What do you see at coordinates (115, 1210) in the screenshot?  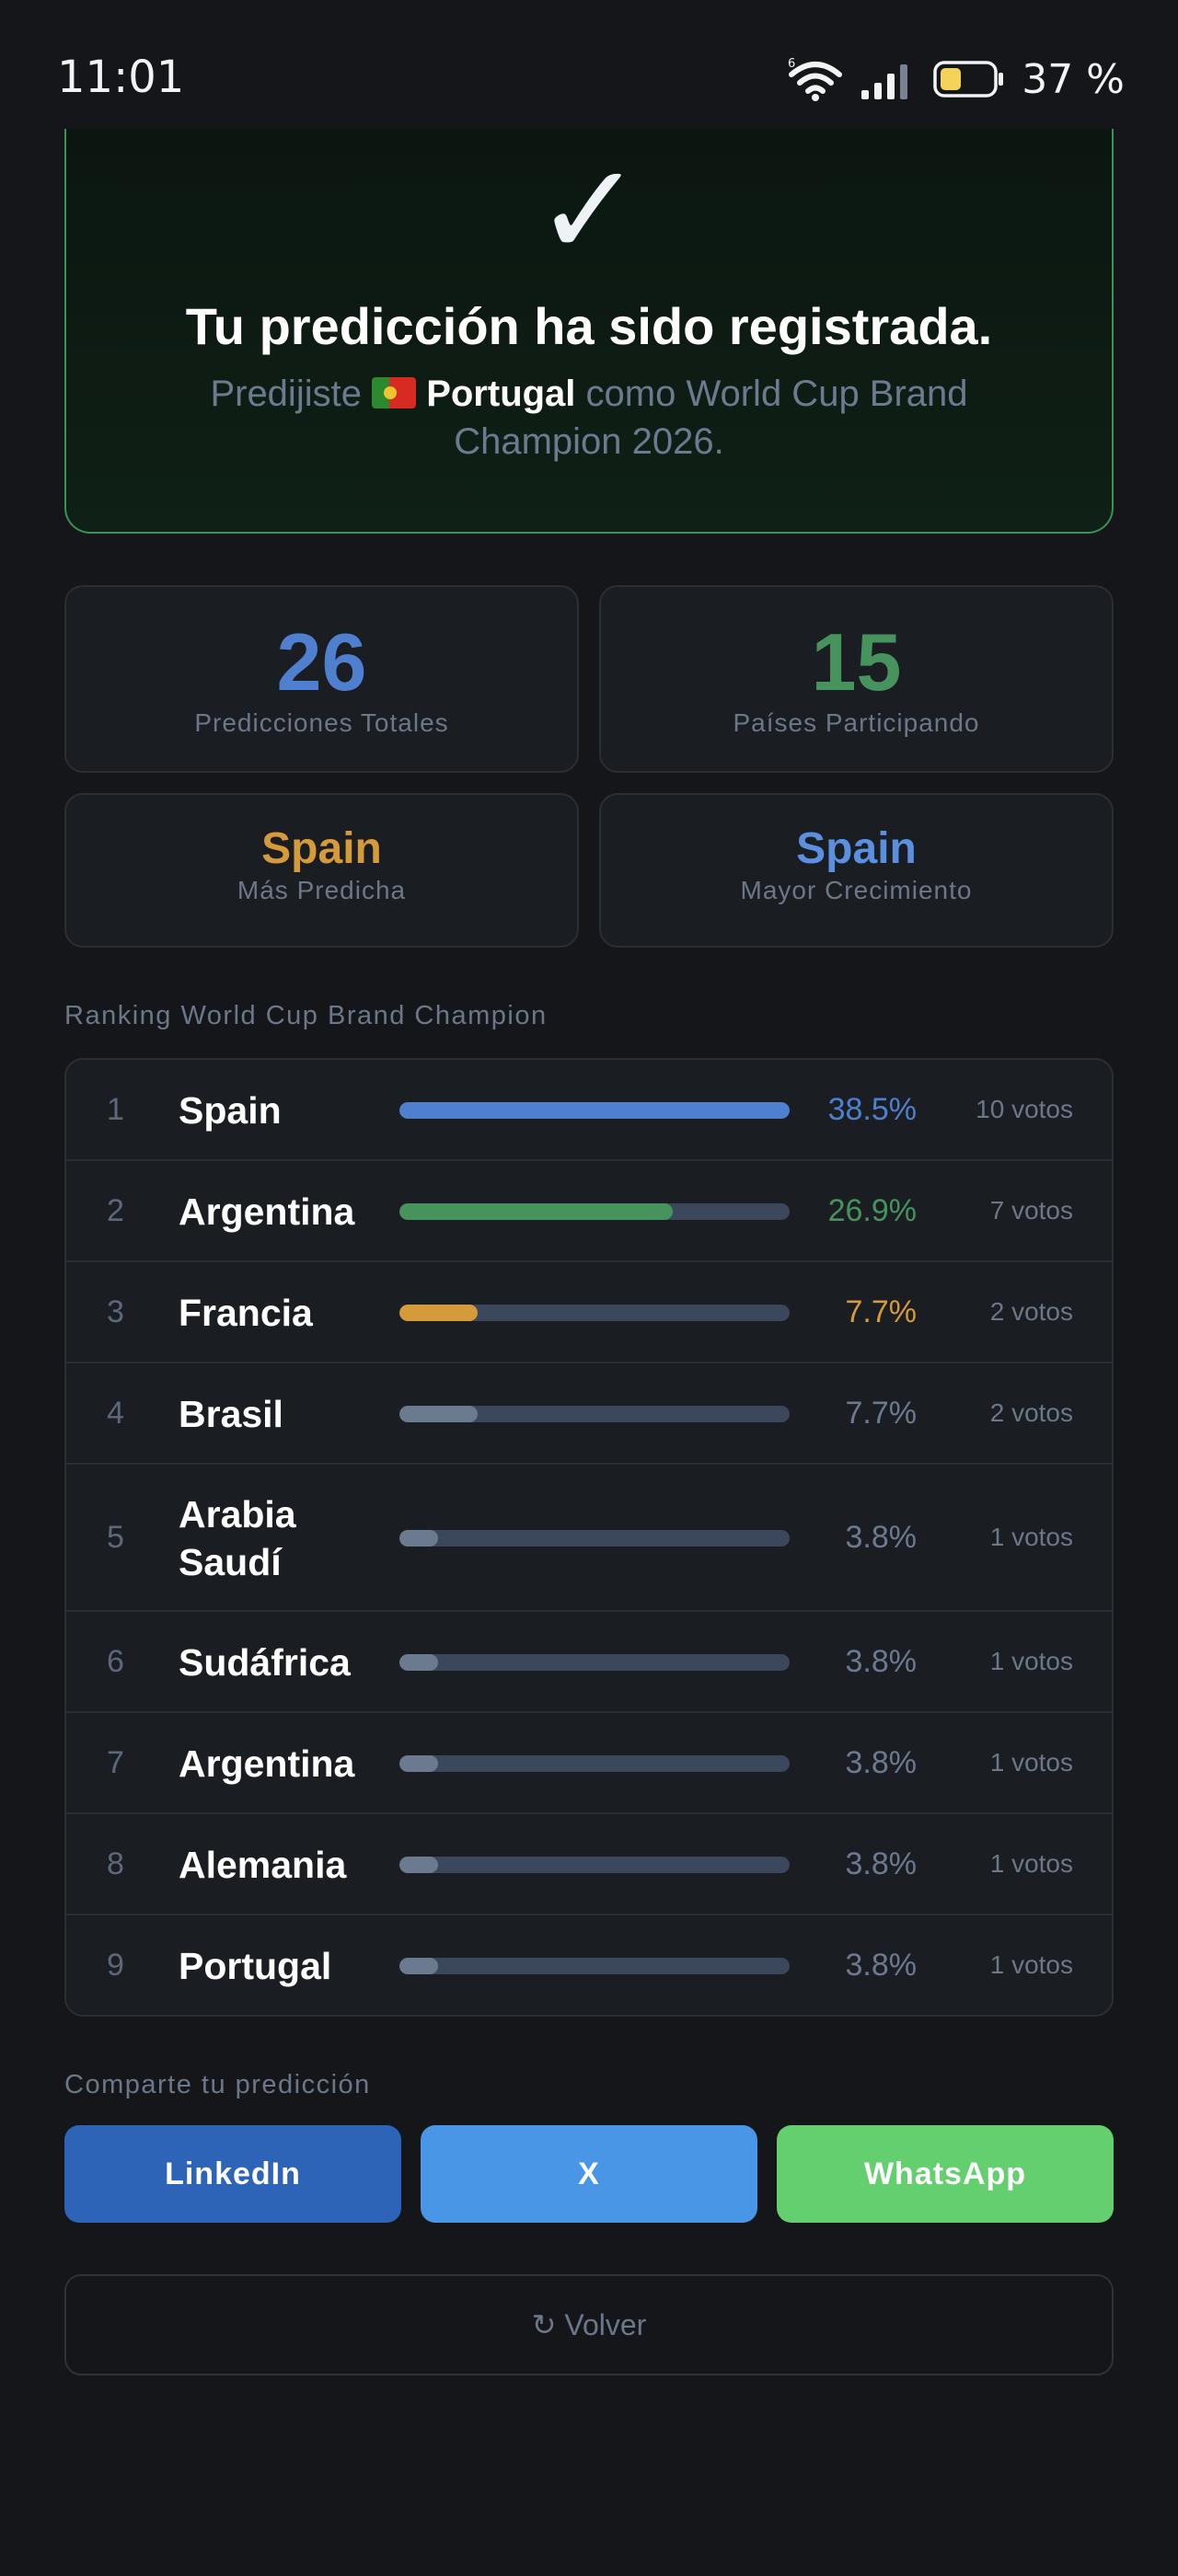 I see `rank-number: 2` at bounding box center [115, 1210].